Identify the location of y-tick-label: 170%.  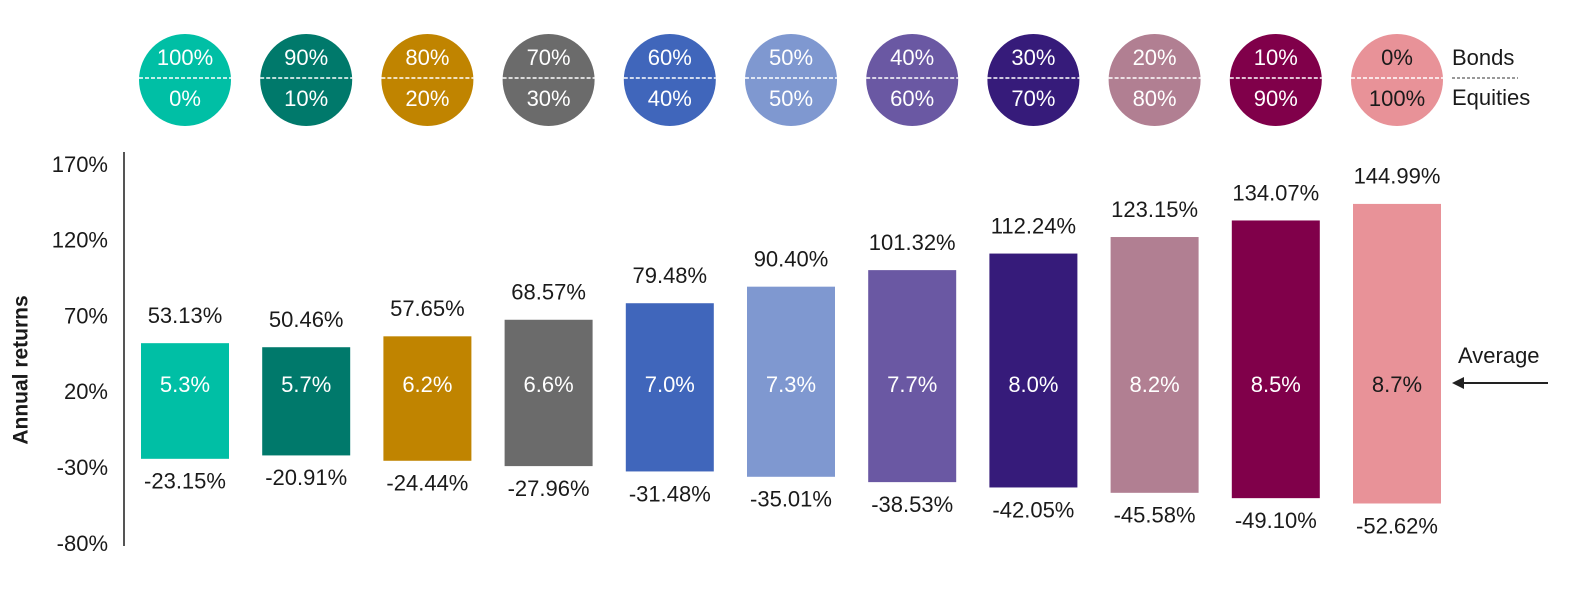
(80, 164).